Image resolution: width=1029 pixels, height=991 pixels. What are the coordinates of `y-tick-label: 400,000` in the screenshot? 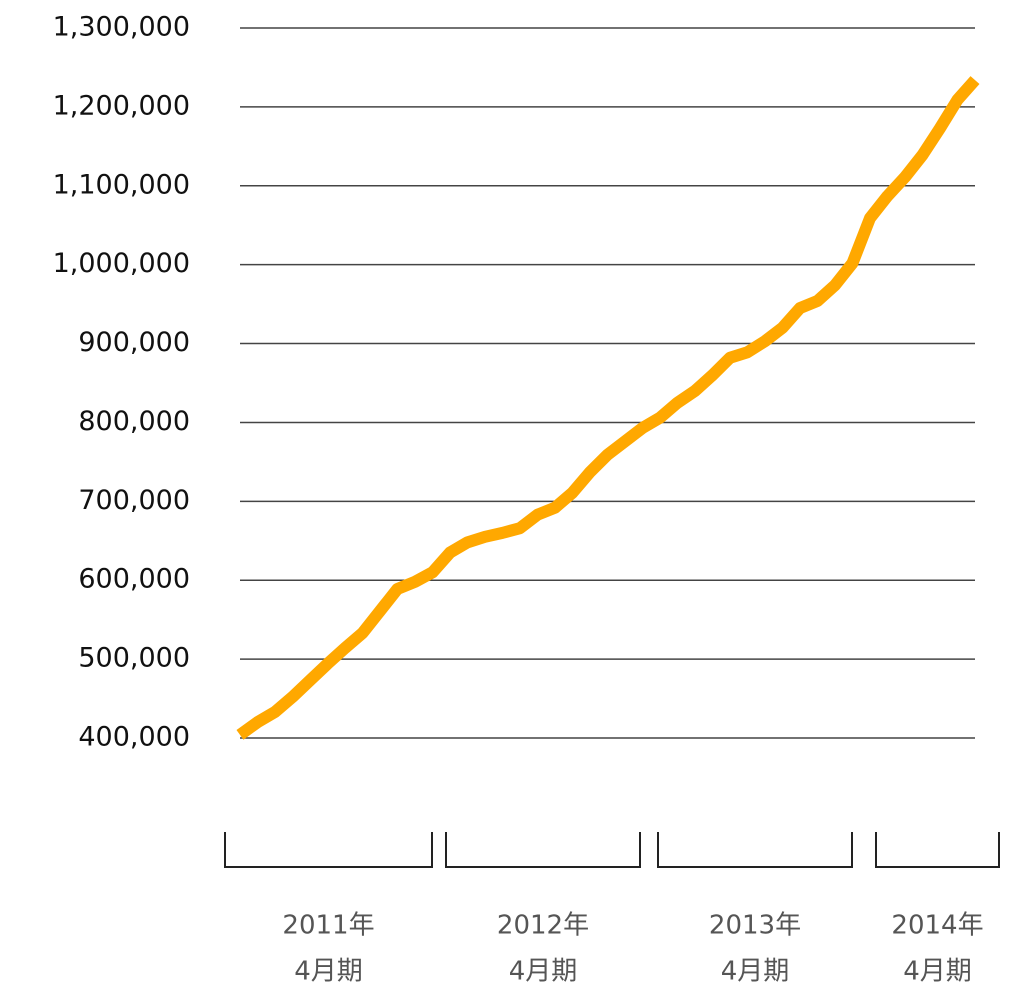 It's located at (134, 737).